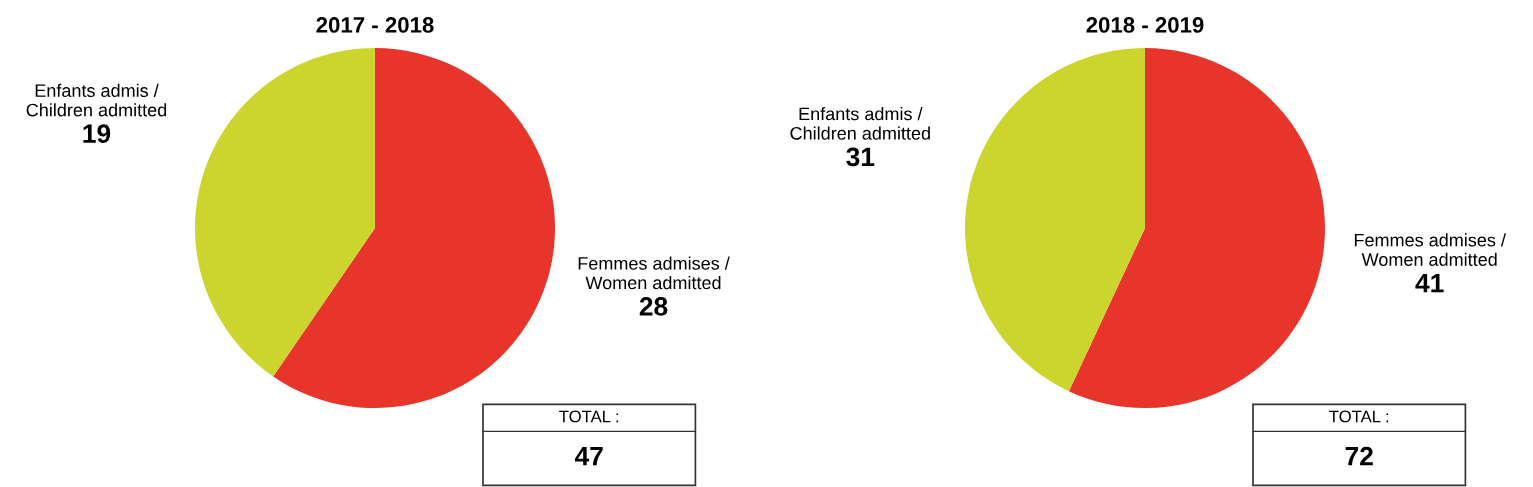 The image size is (1533, 487). What do you see at coordinates (1145, 25) in the screenshot?
I see `chart-title: 2018 - 2019` at bounding box center [1145, 25].